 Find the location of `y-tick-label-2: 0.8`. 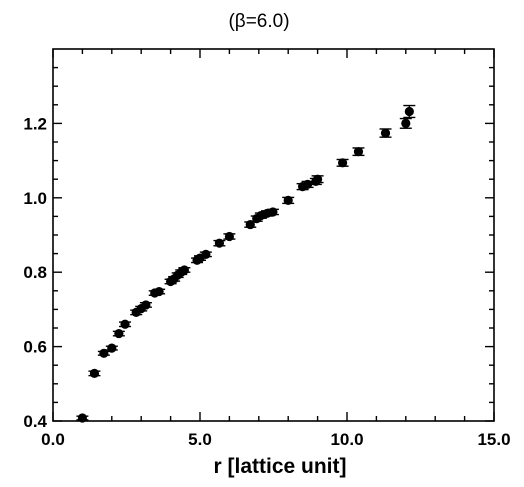

y-tick-label-2: 0.8 is located at coordinates (35, 272).